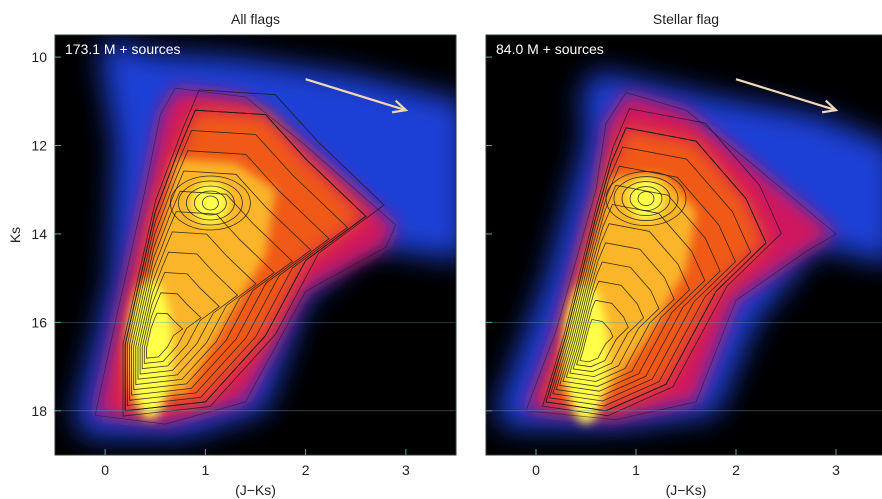 The width and height of the screenshot is (882, 499). I want to click on y-axis-label: Ks, so click(15, 235).